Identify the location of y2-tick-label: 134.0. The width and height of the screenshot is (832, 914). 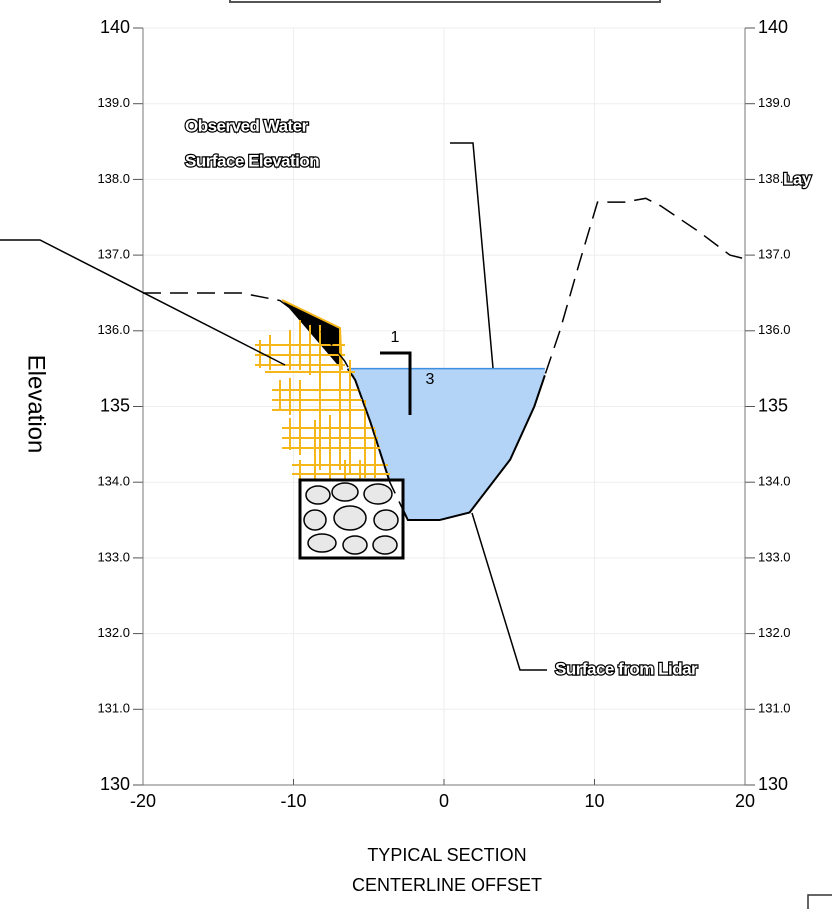
(774, 481).